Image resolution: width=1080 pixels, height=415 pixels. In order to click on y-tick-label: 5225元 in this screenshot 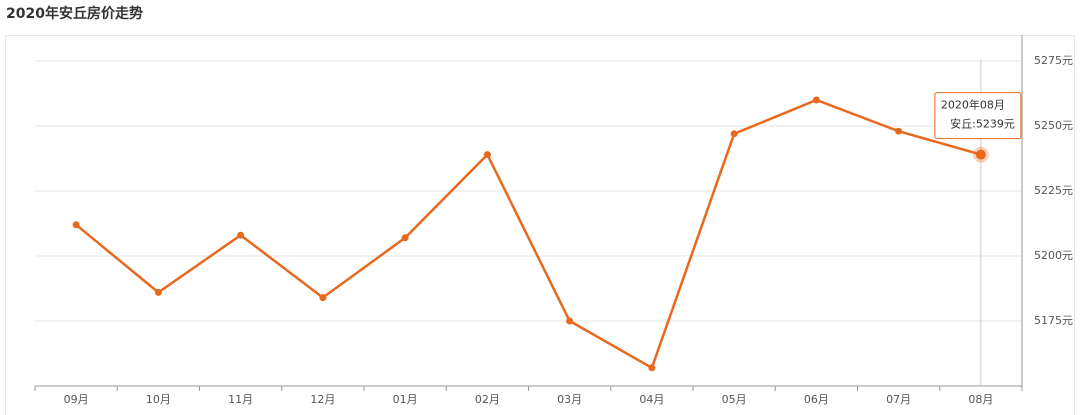, I will do `click(1053, 190)`.